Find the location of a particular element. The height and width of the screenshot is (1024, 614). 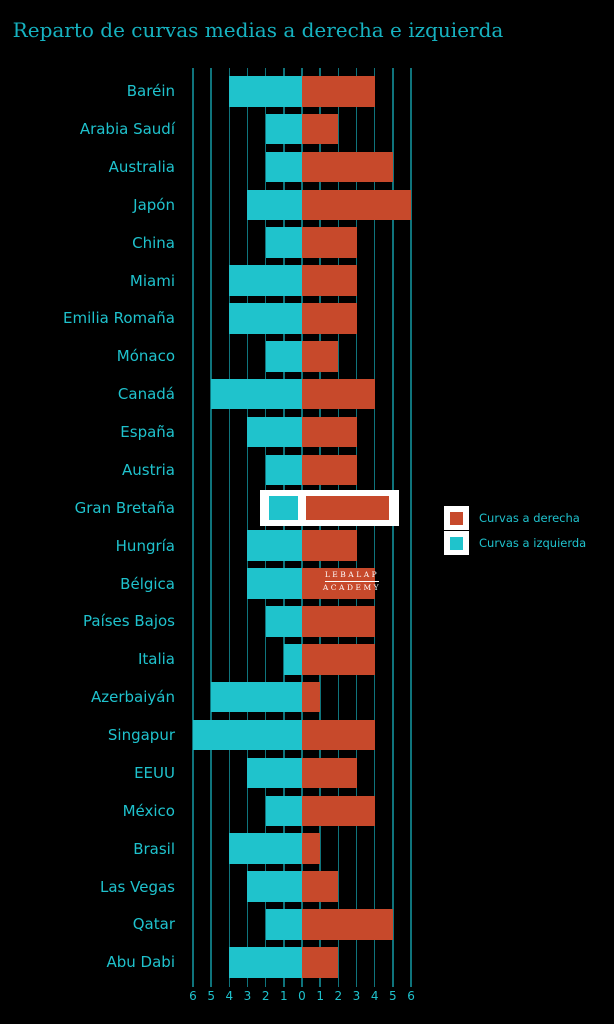

category-label: Azerbaiyán is located at coordinates (133, 697).